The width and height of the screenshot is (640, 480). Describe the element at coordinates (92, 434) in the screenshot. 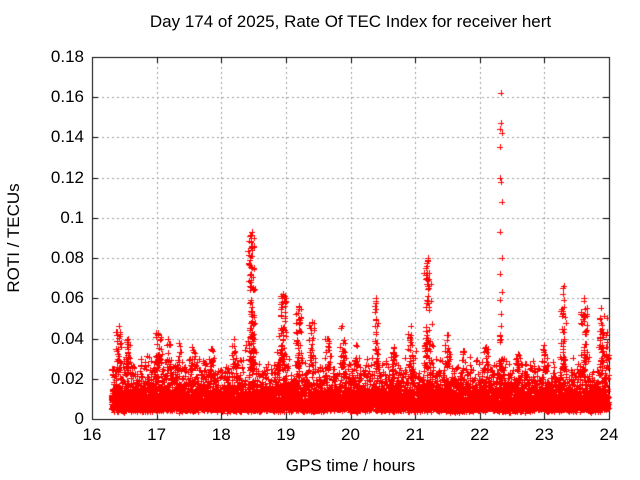

I see `x-tick-label: 16` at that location.